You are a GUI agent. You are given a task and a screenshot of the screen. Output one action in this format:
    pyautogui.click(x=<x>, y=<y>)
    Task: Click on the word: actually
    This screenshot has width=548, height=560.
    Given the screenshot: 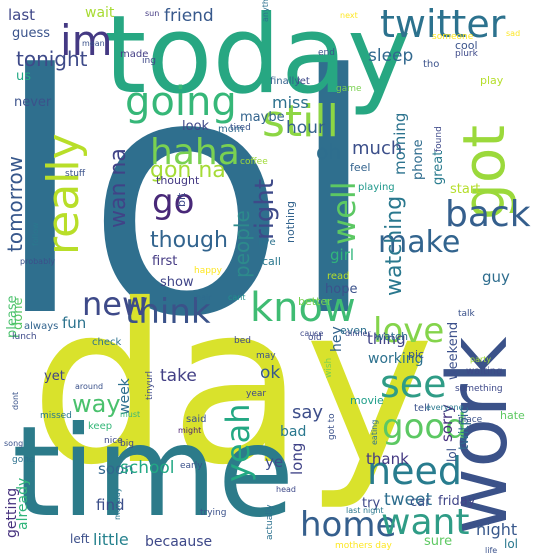 What is the action you would take?
    pyautogui.click(x=270, y=522)
    